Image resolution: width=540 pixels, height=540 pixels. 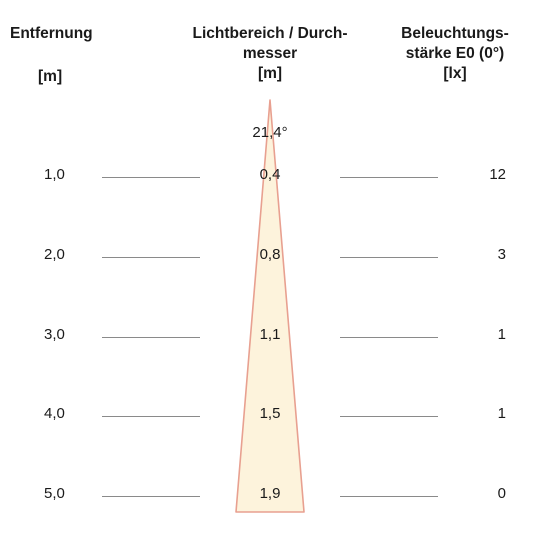 What do you see at coordinates (54, 413) in the screenshot?
I see `distance-value: 4,0` at bounding box center [54, 413].